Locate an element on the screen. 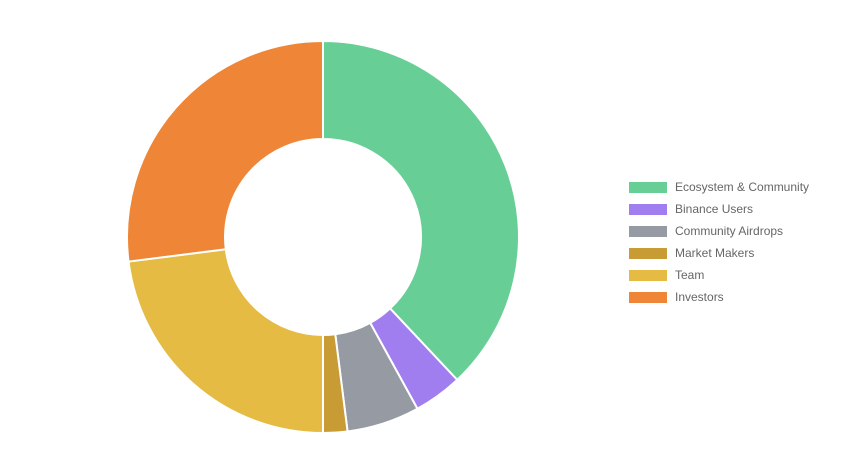 Image resolution: width=860 pixels, height=468 pixels. slice-team is located at coordinates (225, 341).